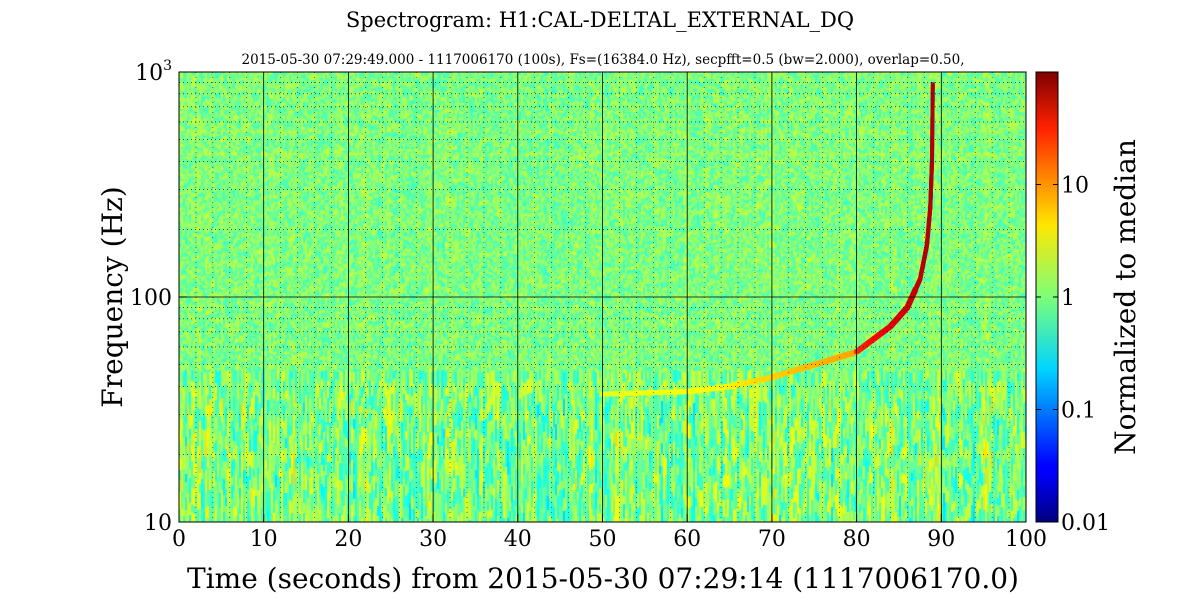  I want to click on chirp-cell, so click(932, 84).